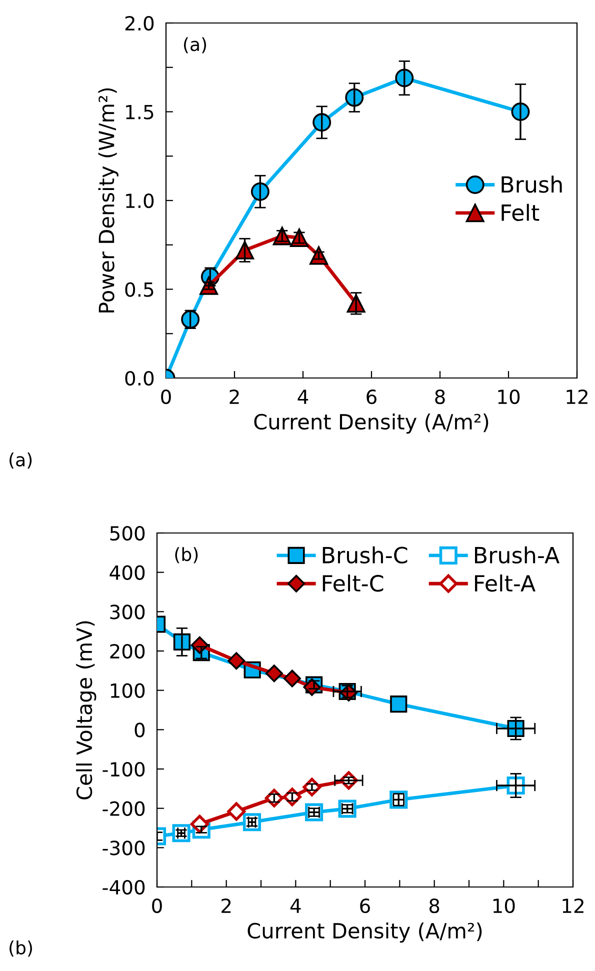  What do you see at coordinates (108, 200) in the screenshot?
I see `y-axis-title: Power Density (W/m²)` at bounding box center [108, 200].